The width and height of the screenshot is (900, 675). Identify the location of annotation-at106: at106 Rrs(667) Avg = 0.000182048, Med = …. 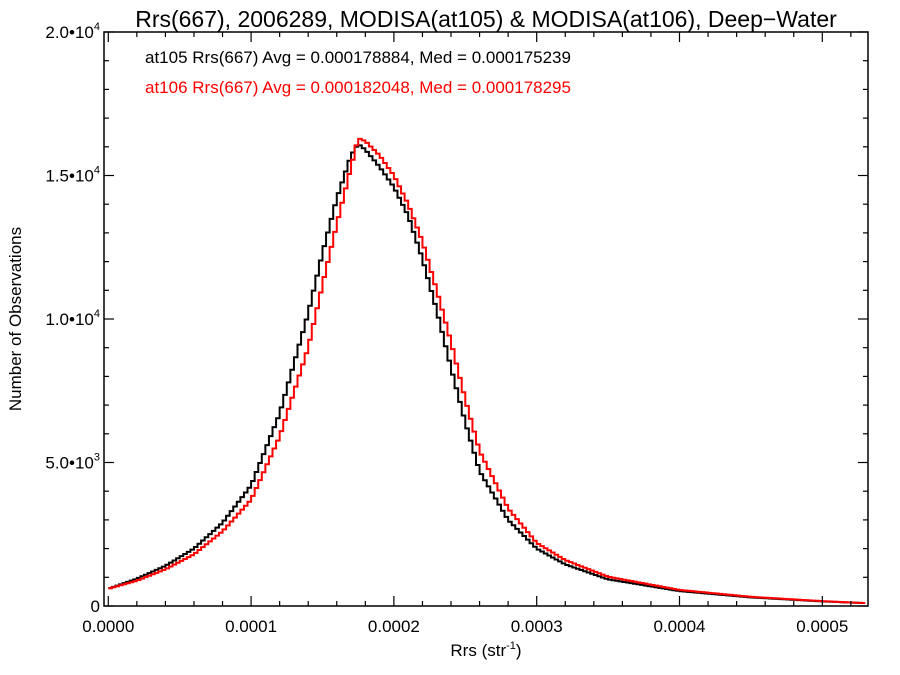
(358, 87).